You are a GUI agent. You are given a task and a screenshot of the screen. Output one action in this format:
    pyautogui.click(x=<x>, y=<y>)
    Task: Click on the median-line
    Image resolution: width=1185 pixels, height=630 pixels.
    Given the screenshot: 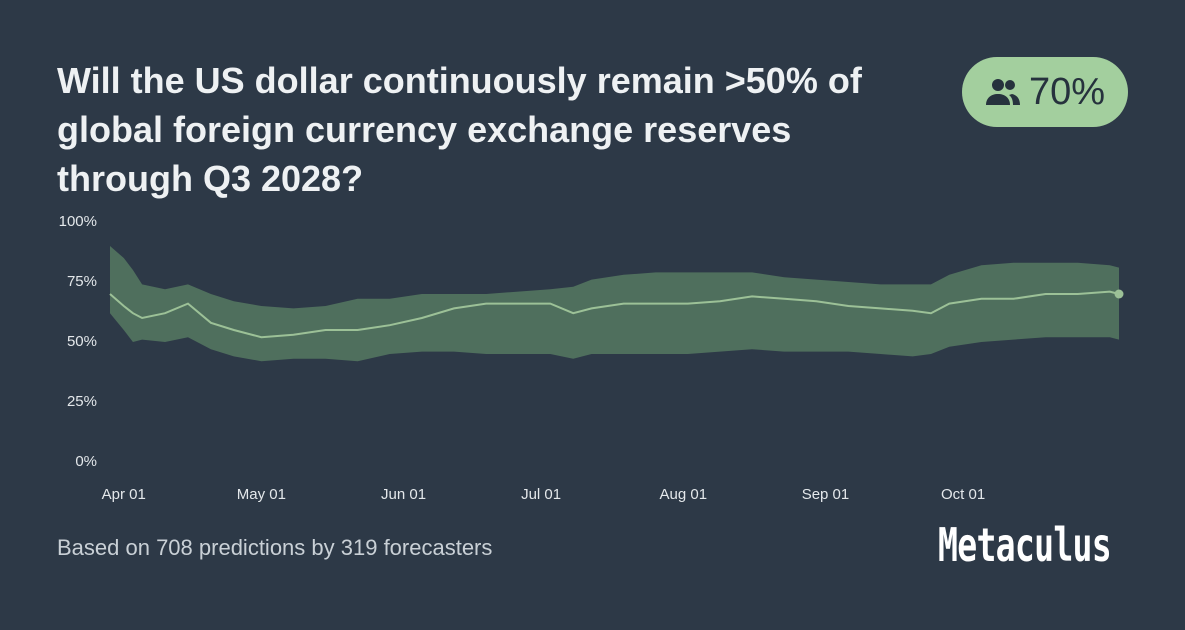 What is the action you would take?
    pyautogui.click(x=614, y=314)
    